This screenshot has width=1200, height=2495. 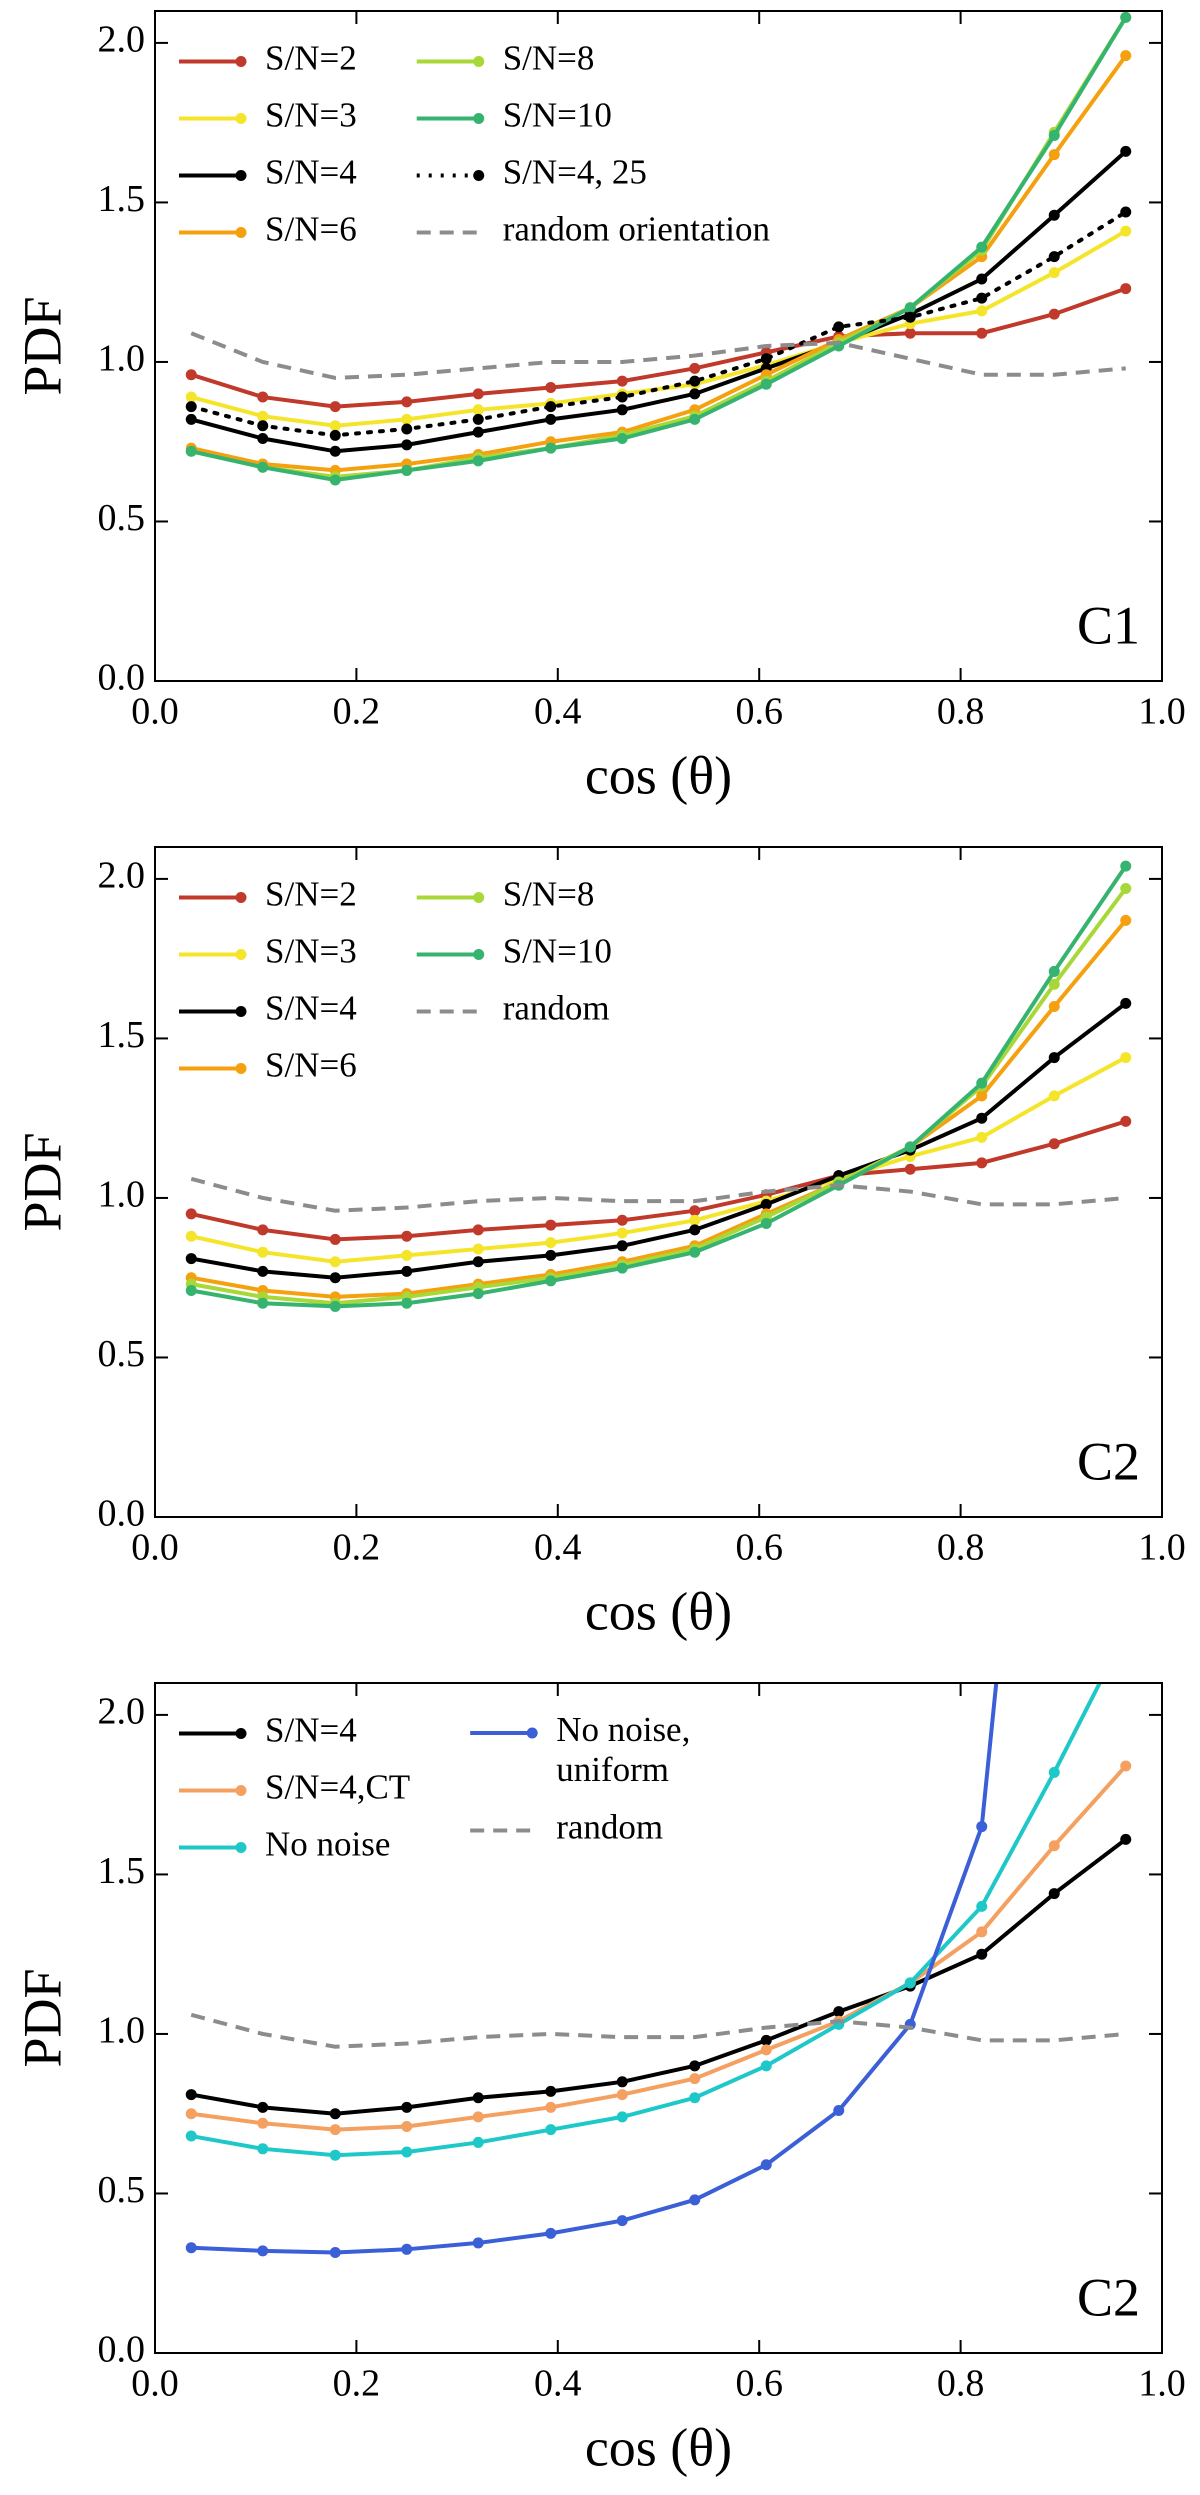 What do you see at coordinates (558, 2384) in the screenshot?
I see `x-tick-label: 0.4` at bounding box center [558, 2384].